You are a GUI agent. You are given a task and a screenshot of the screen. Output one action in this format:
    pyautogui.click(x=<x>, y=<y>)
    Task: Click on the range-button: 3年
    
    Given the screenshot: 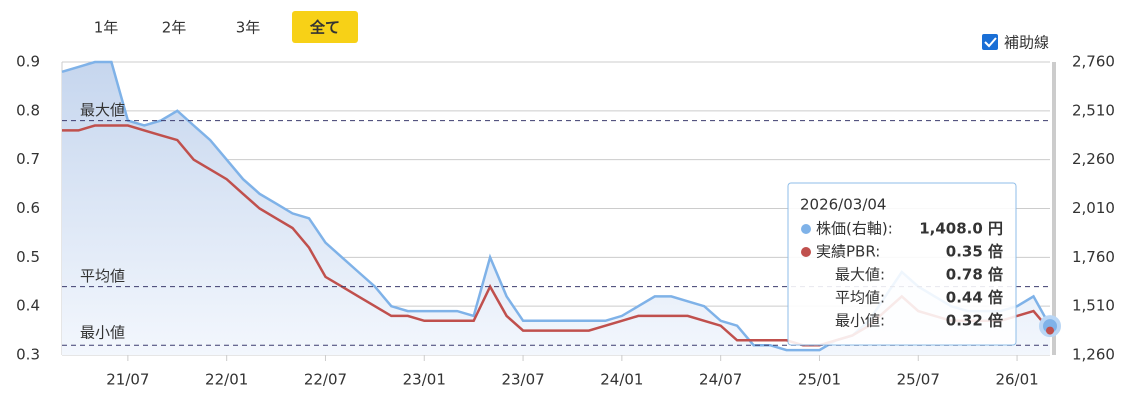 What is the action you would take?
    pyautogui.click(x=248, y=28)
    